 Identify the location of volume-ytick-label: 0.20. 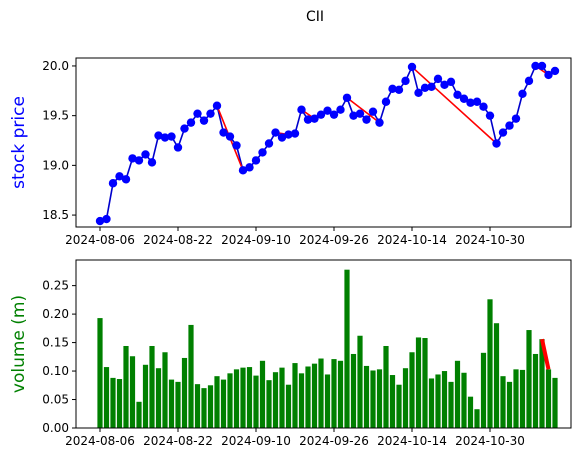
(55, 314).